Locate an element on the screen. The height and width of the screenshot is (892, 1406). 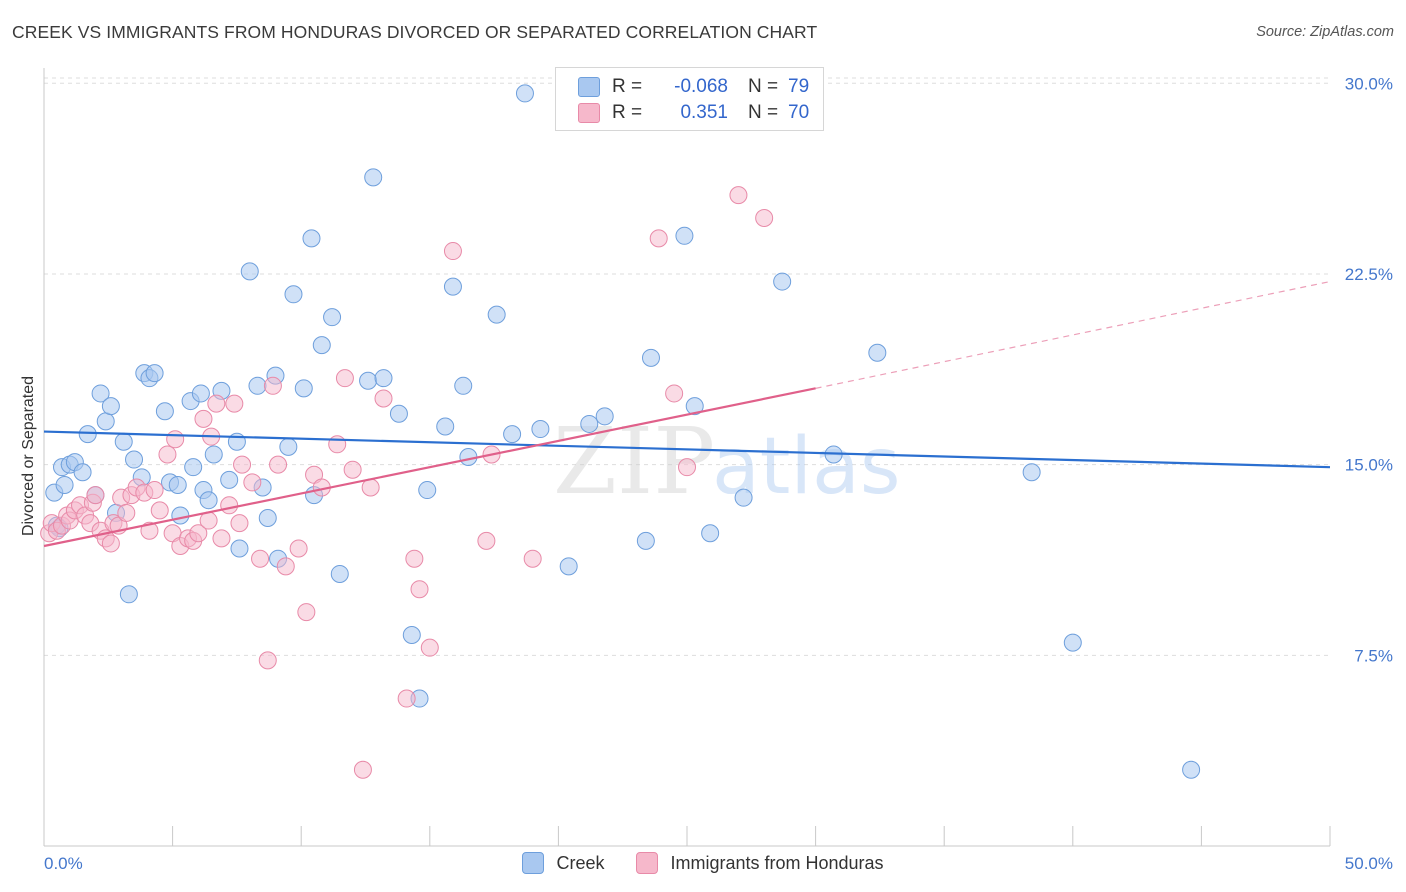
honduras-legend-swatch is located at coordinates (647, 863).